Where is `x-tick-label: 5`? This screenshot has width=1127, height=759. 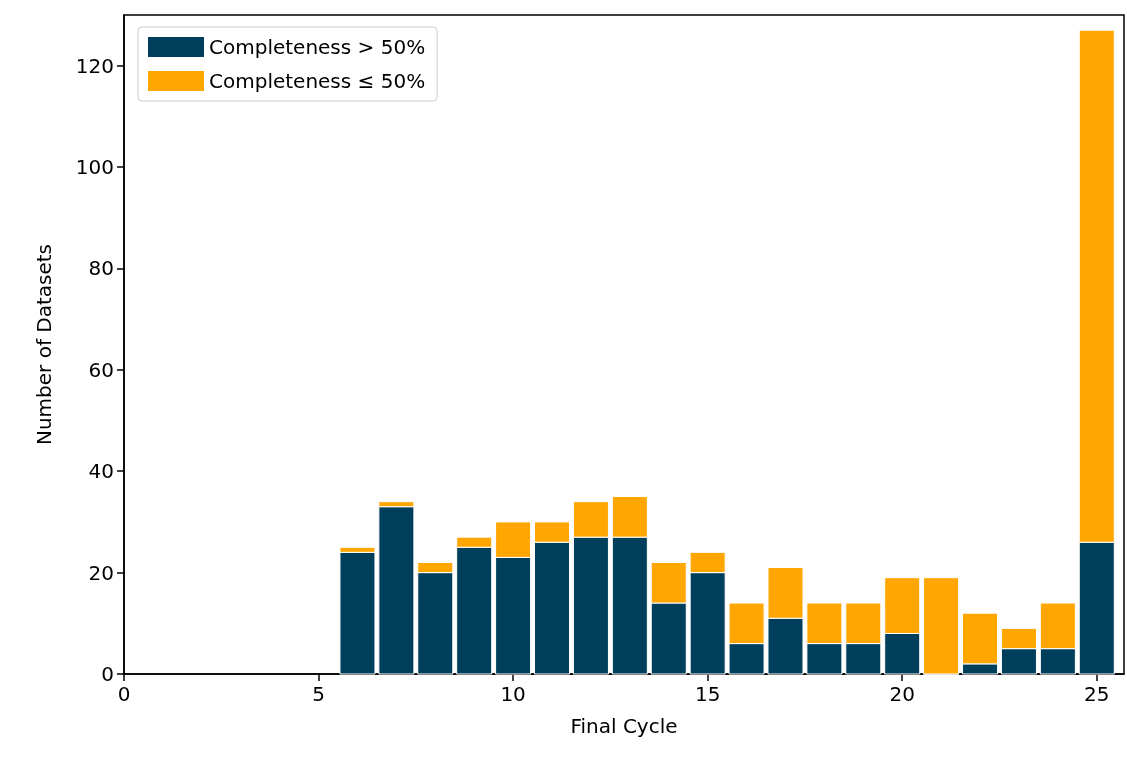
x-tick-label: 5 is located at coordinates (318, 694).